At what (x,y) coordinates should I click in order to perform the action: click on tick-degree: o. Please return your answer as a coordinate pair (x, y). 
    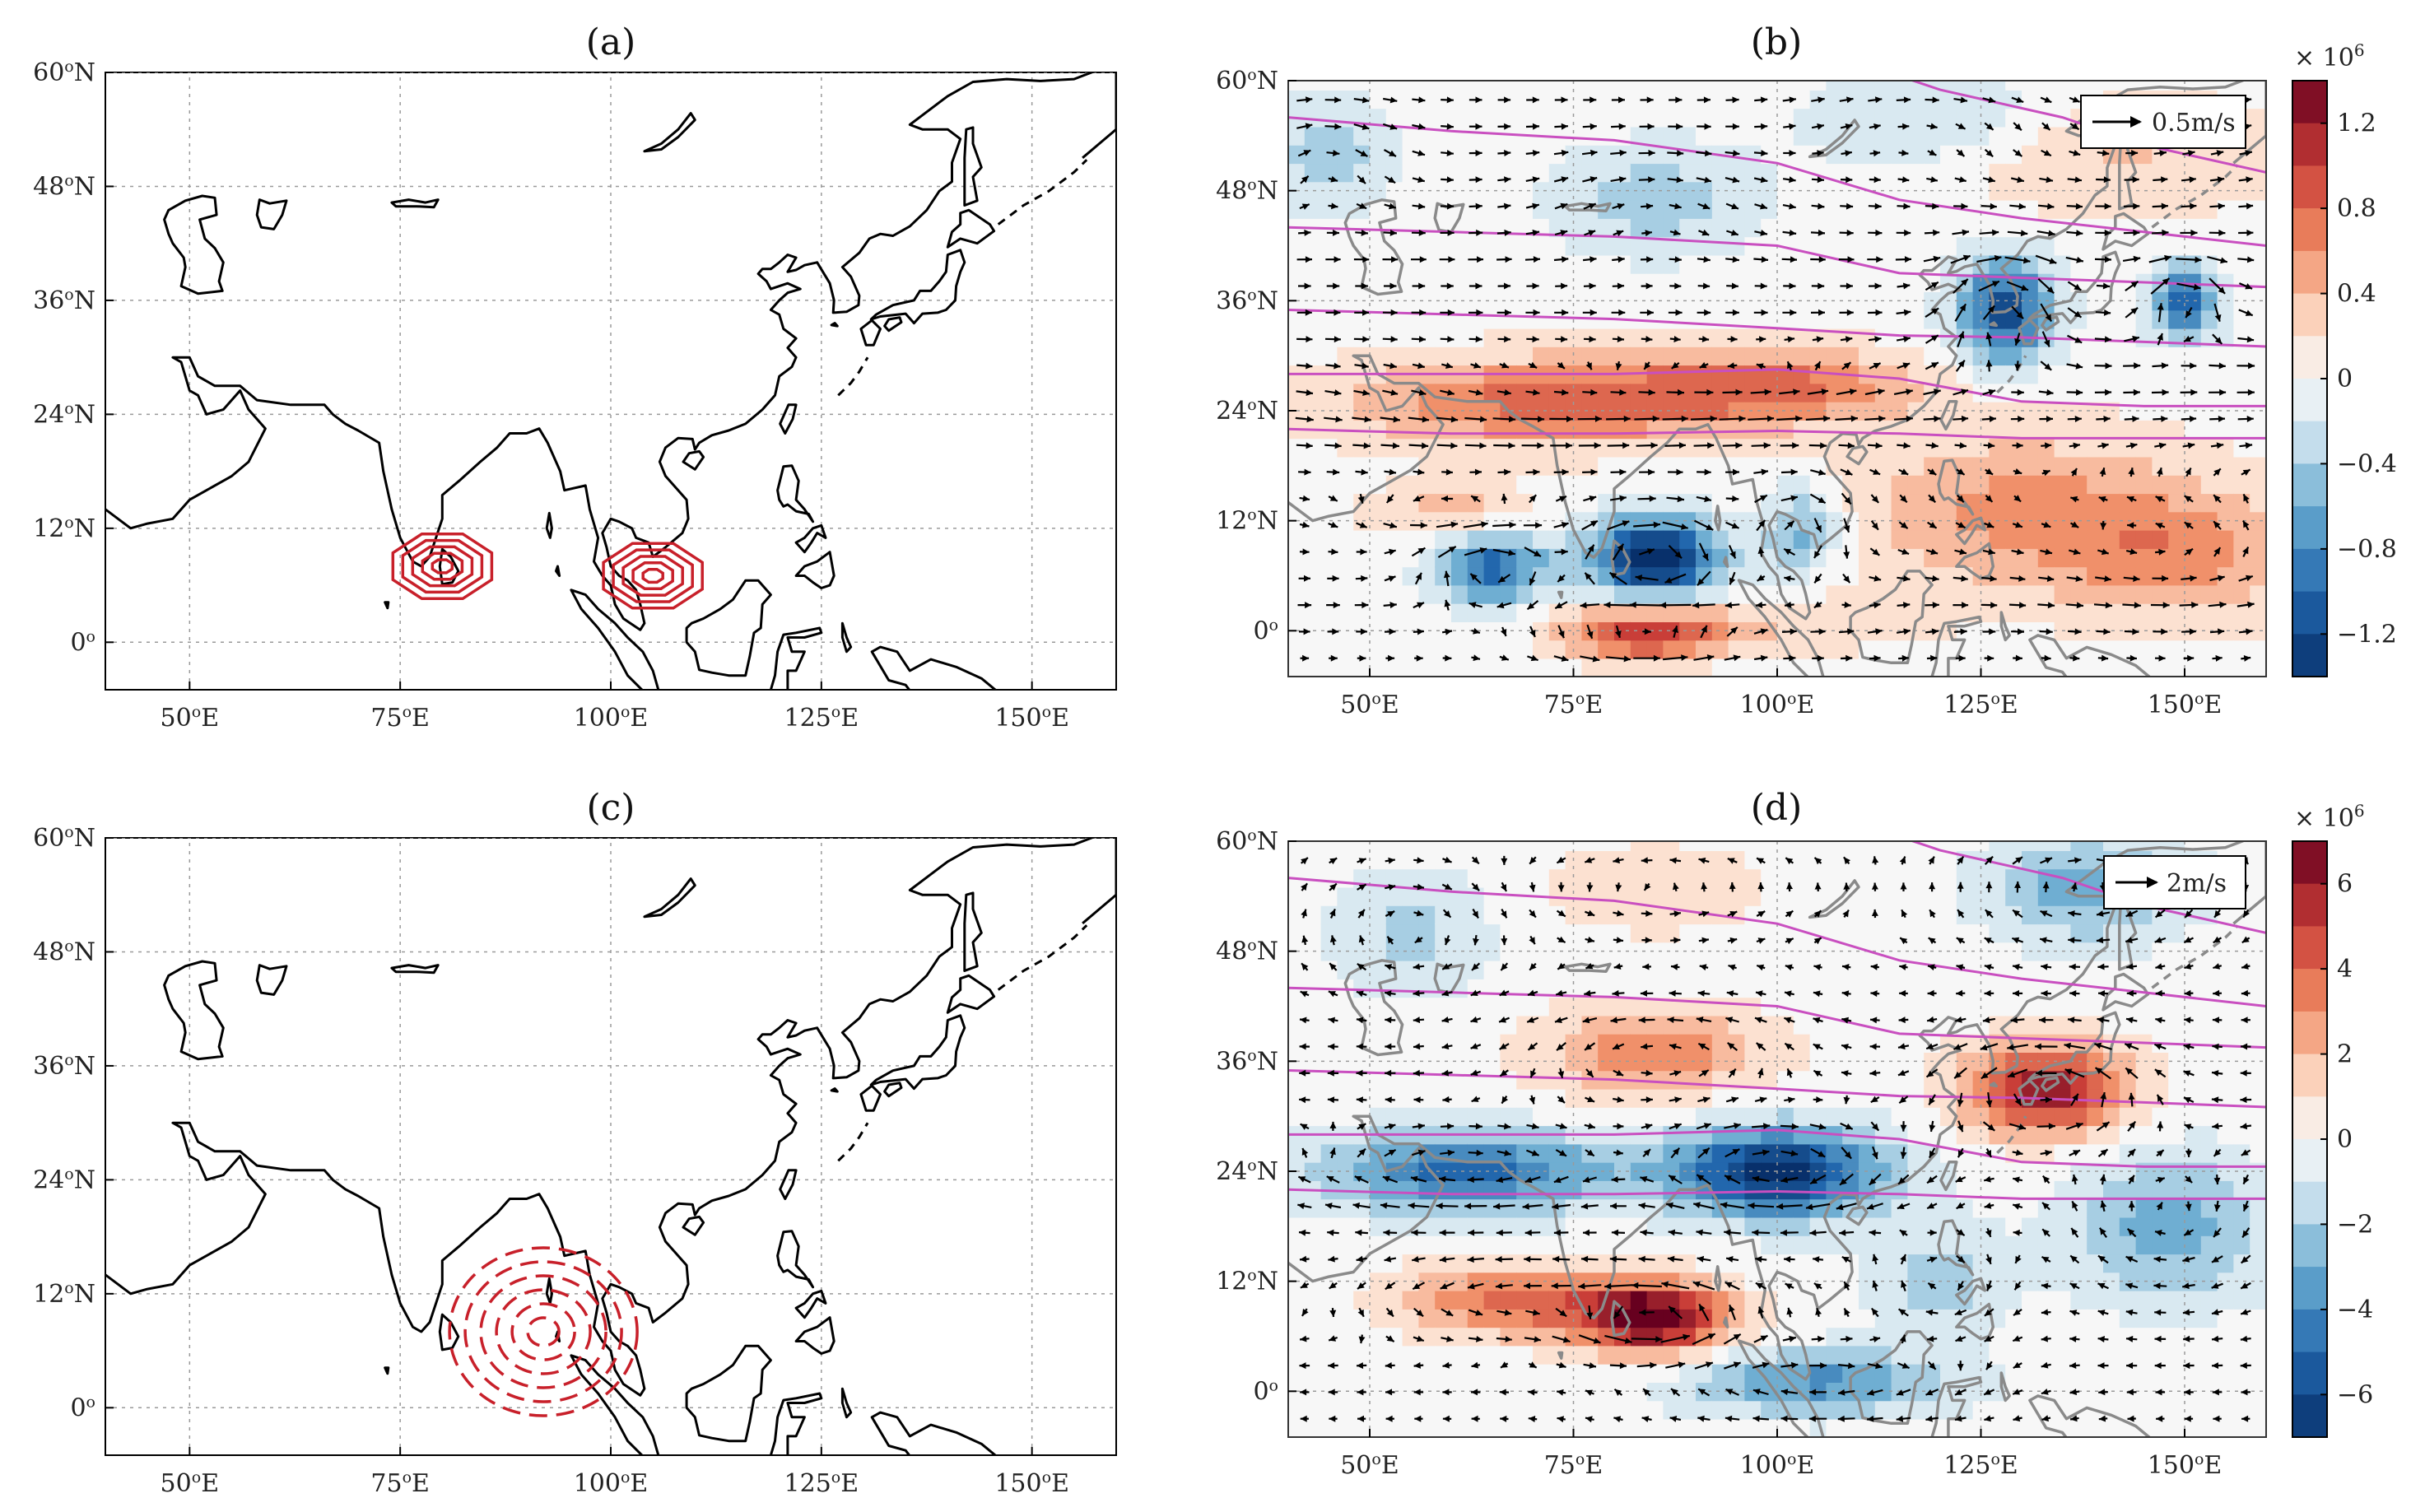
    Looking at the image, I should click on (1251, 405).